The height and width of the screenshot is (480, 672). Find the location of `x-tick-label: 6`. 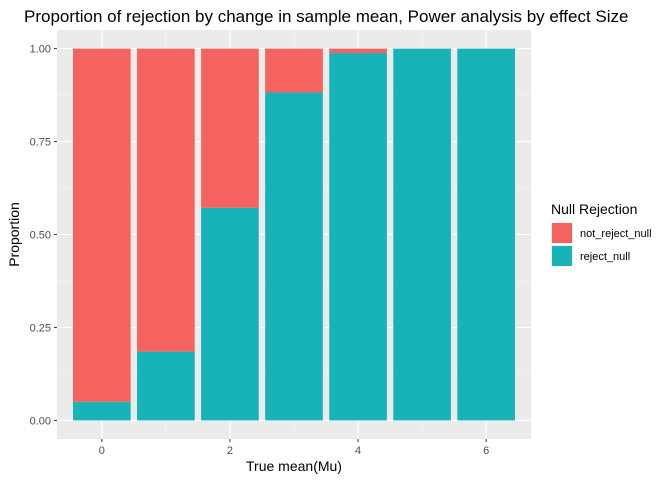

x-tick-label: 6 is located at coordinates (486, 451).